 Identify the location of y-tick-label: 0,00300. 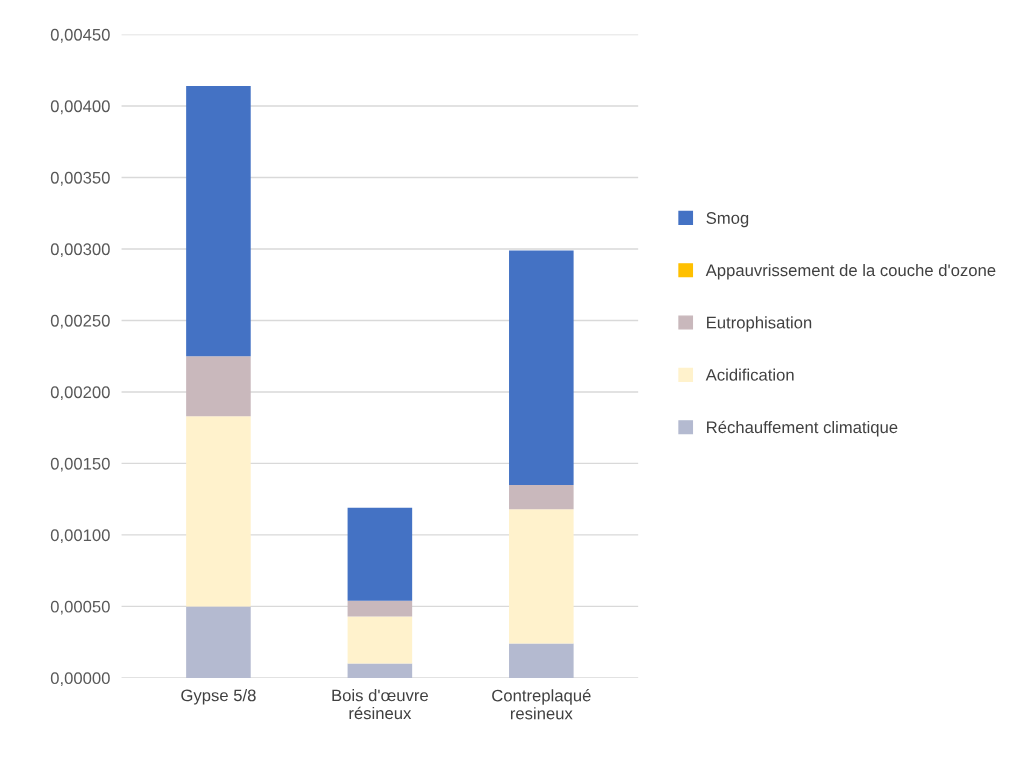
(80, 250).